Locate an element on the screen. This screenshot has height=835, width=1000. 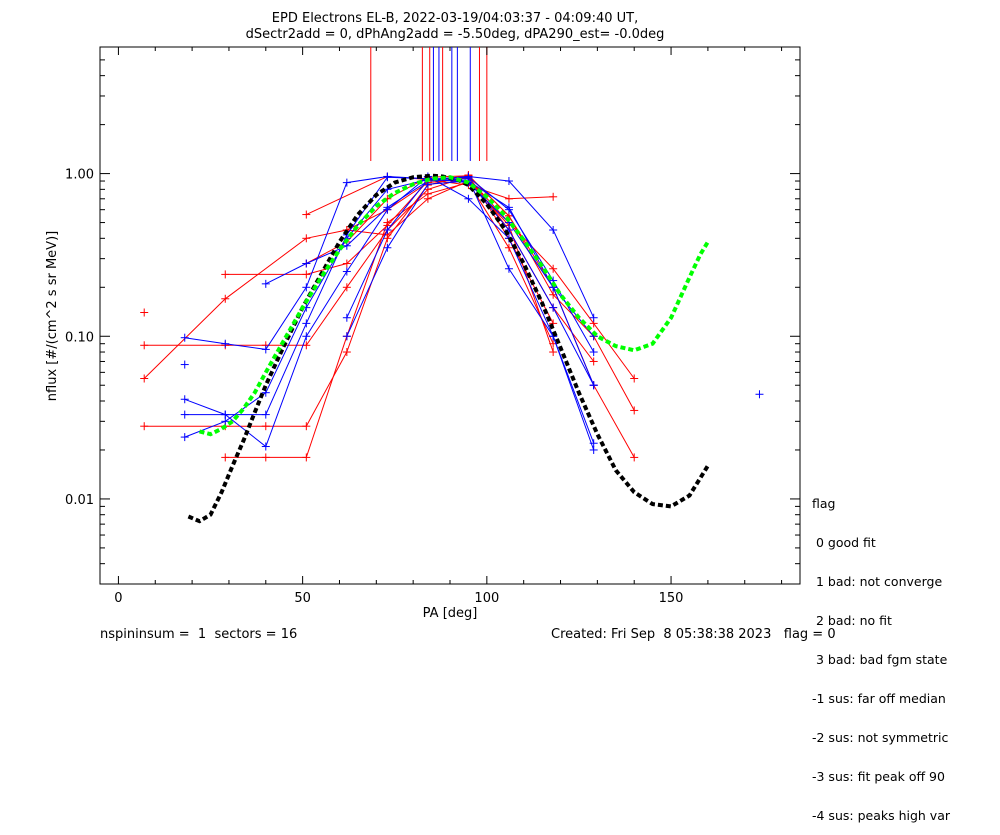
legend-item: -1 sus: far off median is located at coordinates (879, 698).